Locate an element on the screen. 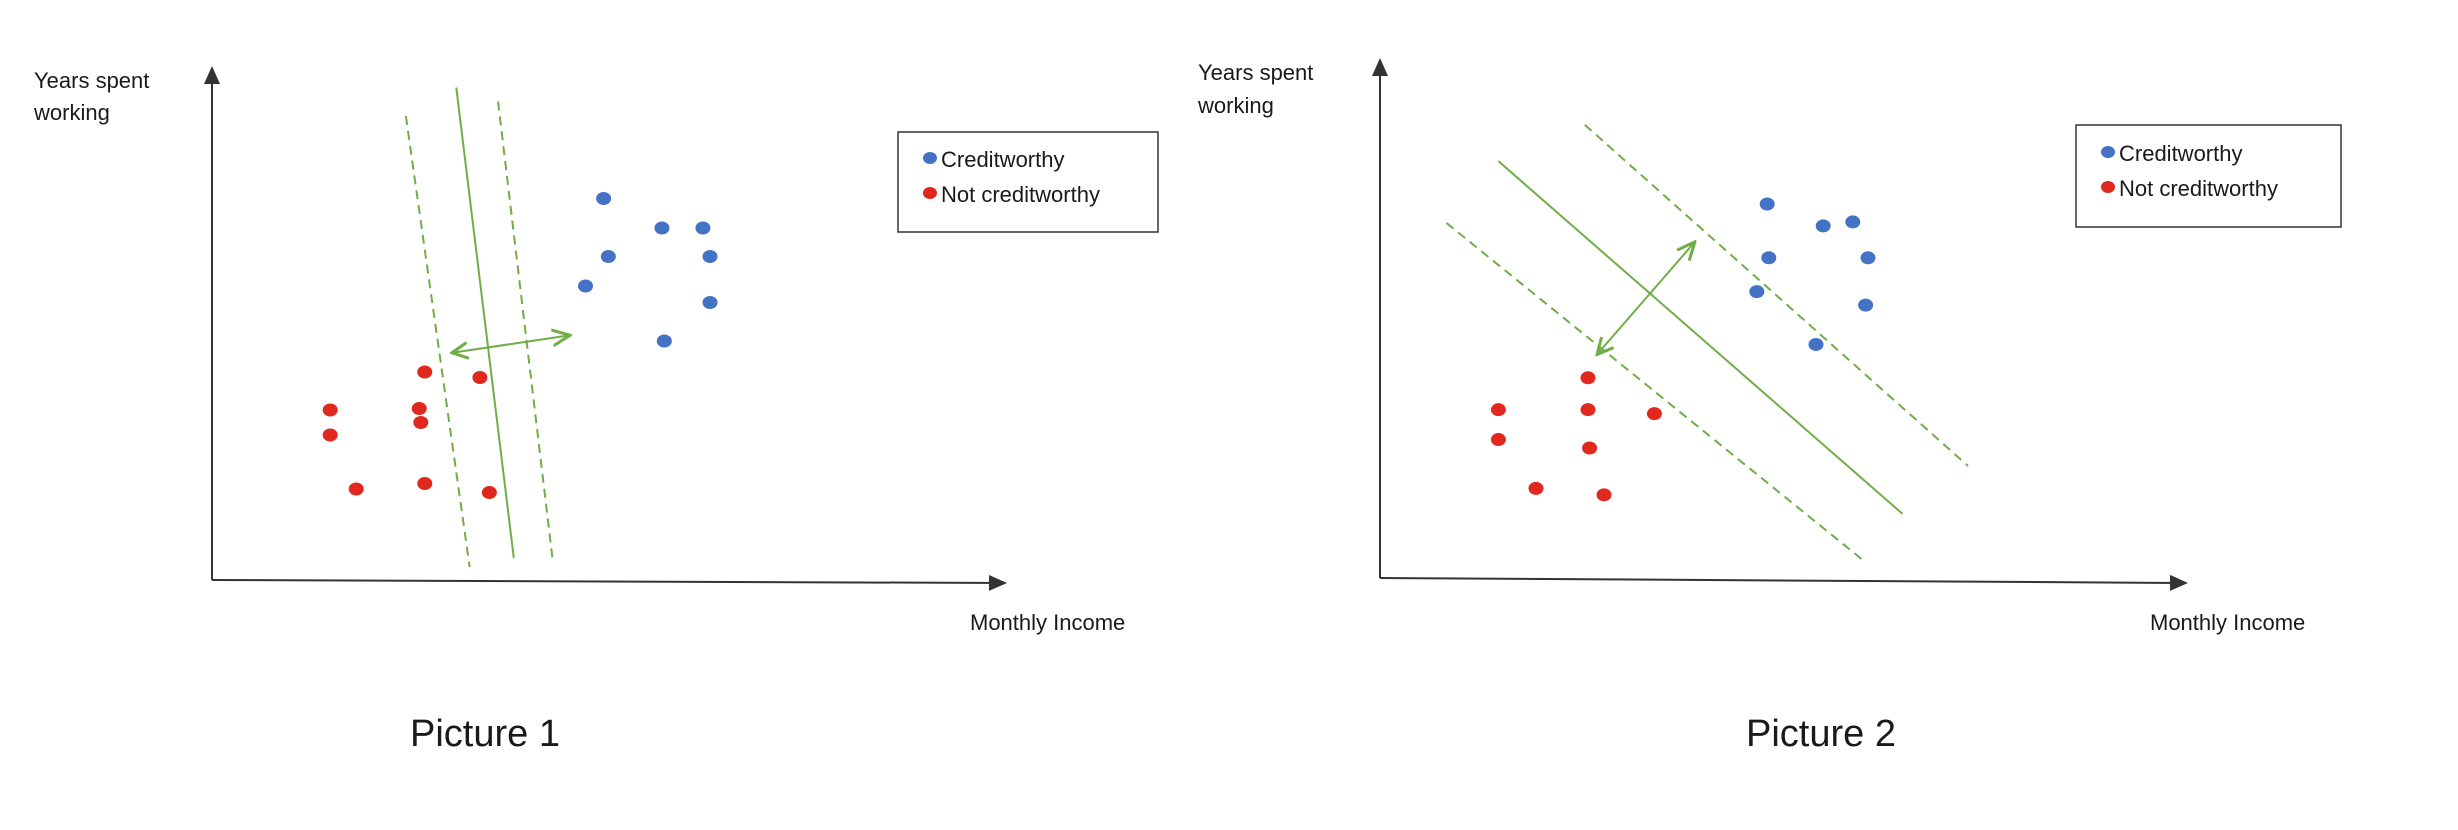  legend-1: Creditworthy Not creditworthy is located at coordinates (1028, 182).